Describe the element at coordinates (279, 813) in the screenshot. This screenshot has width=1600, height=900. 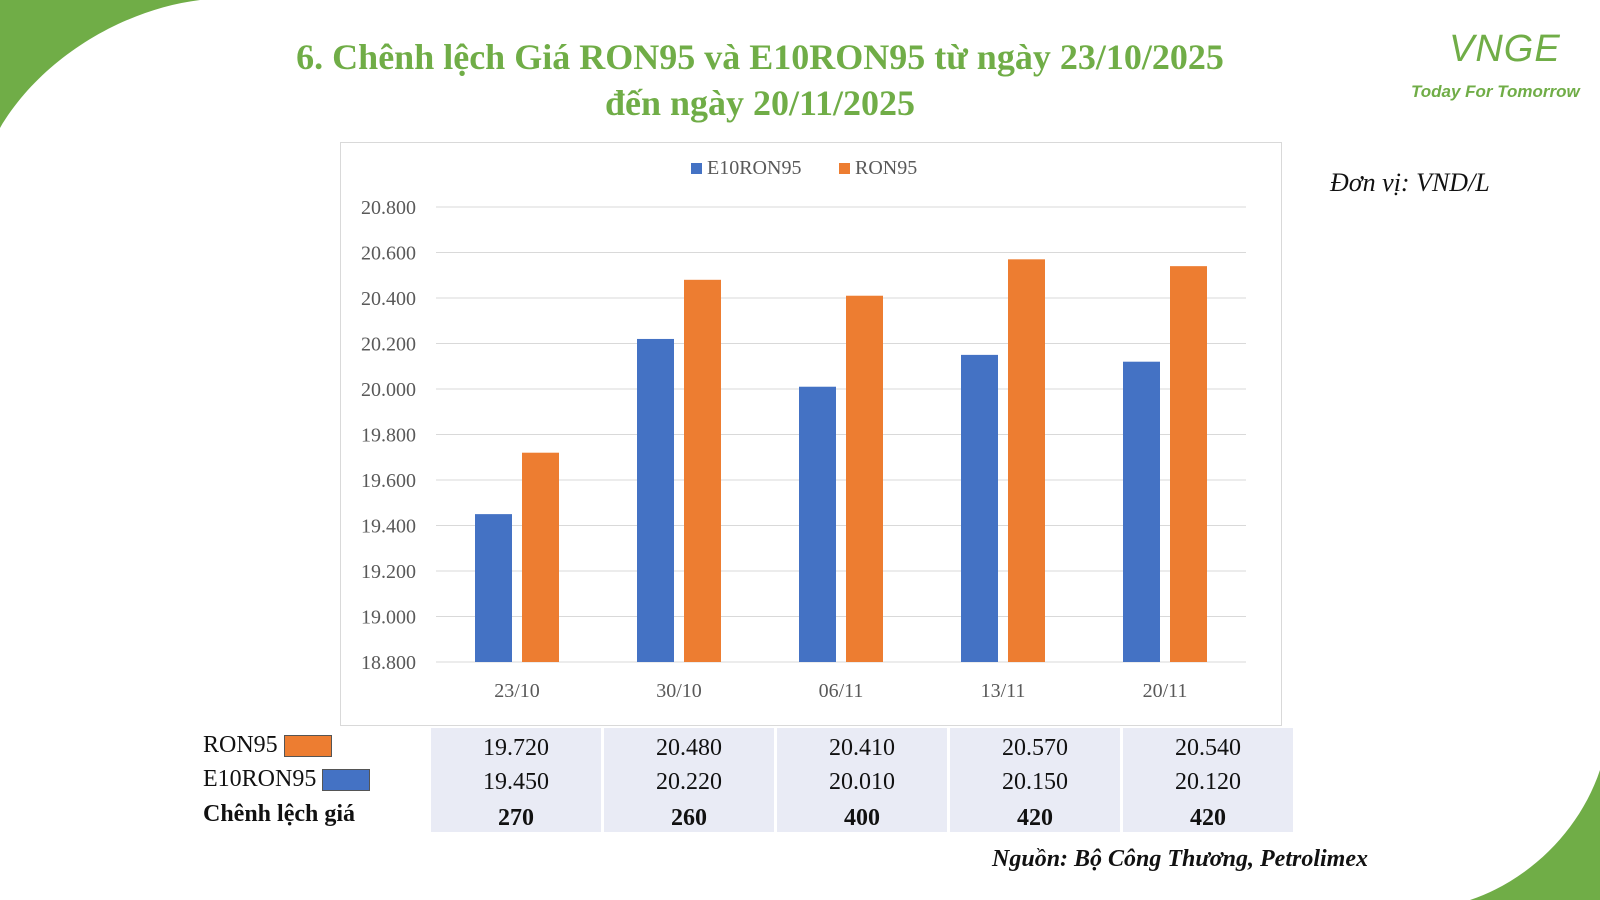
I see `row-label-text: Chênh lệch giá` at that location.